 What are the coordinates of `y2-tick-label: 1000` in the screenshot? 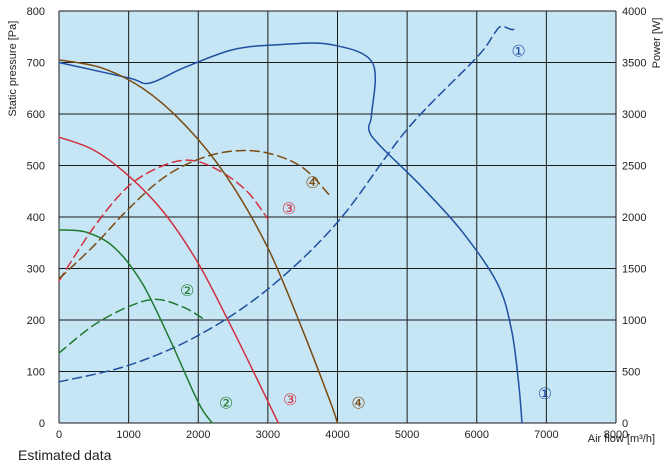 It's located at (634, 321).